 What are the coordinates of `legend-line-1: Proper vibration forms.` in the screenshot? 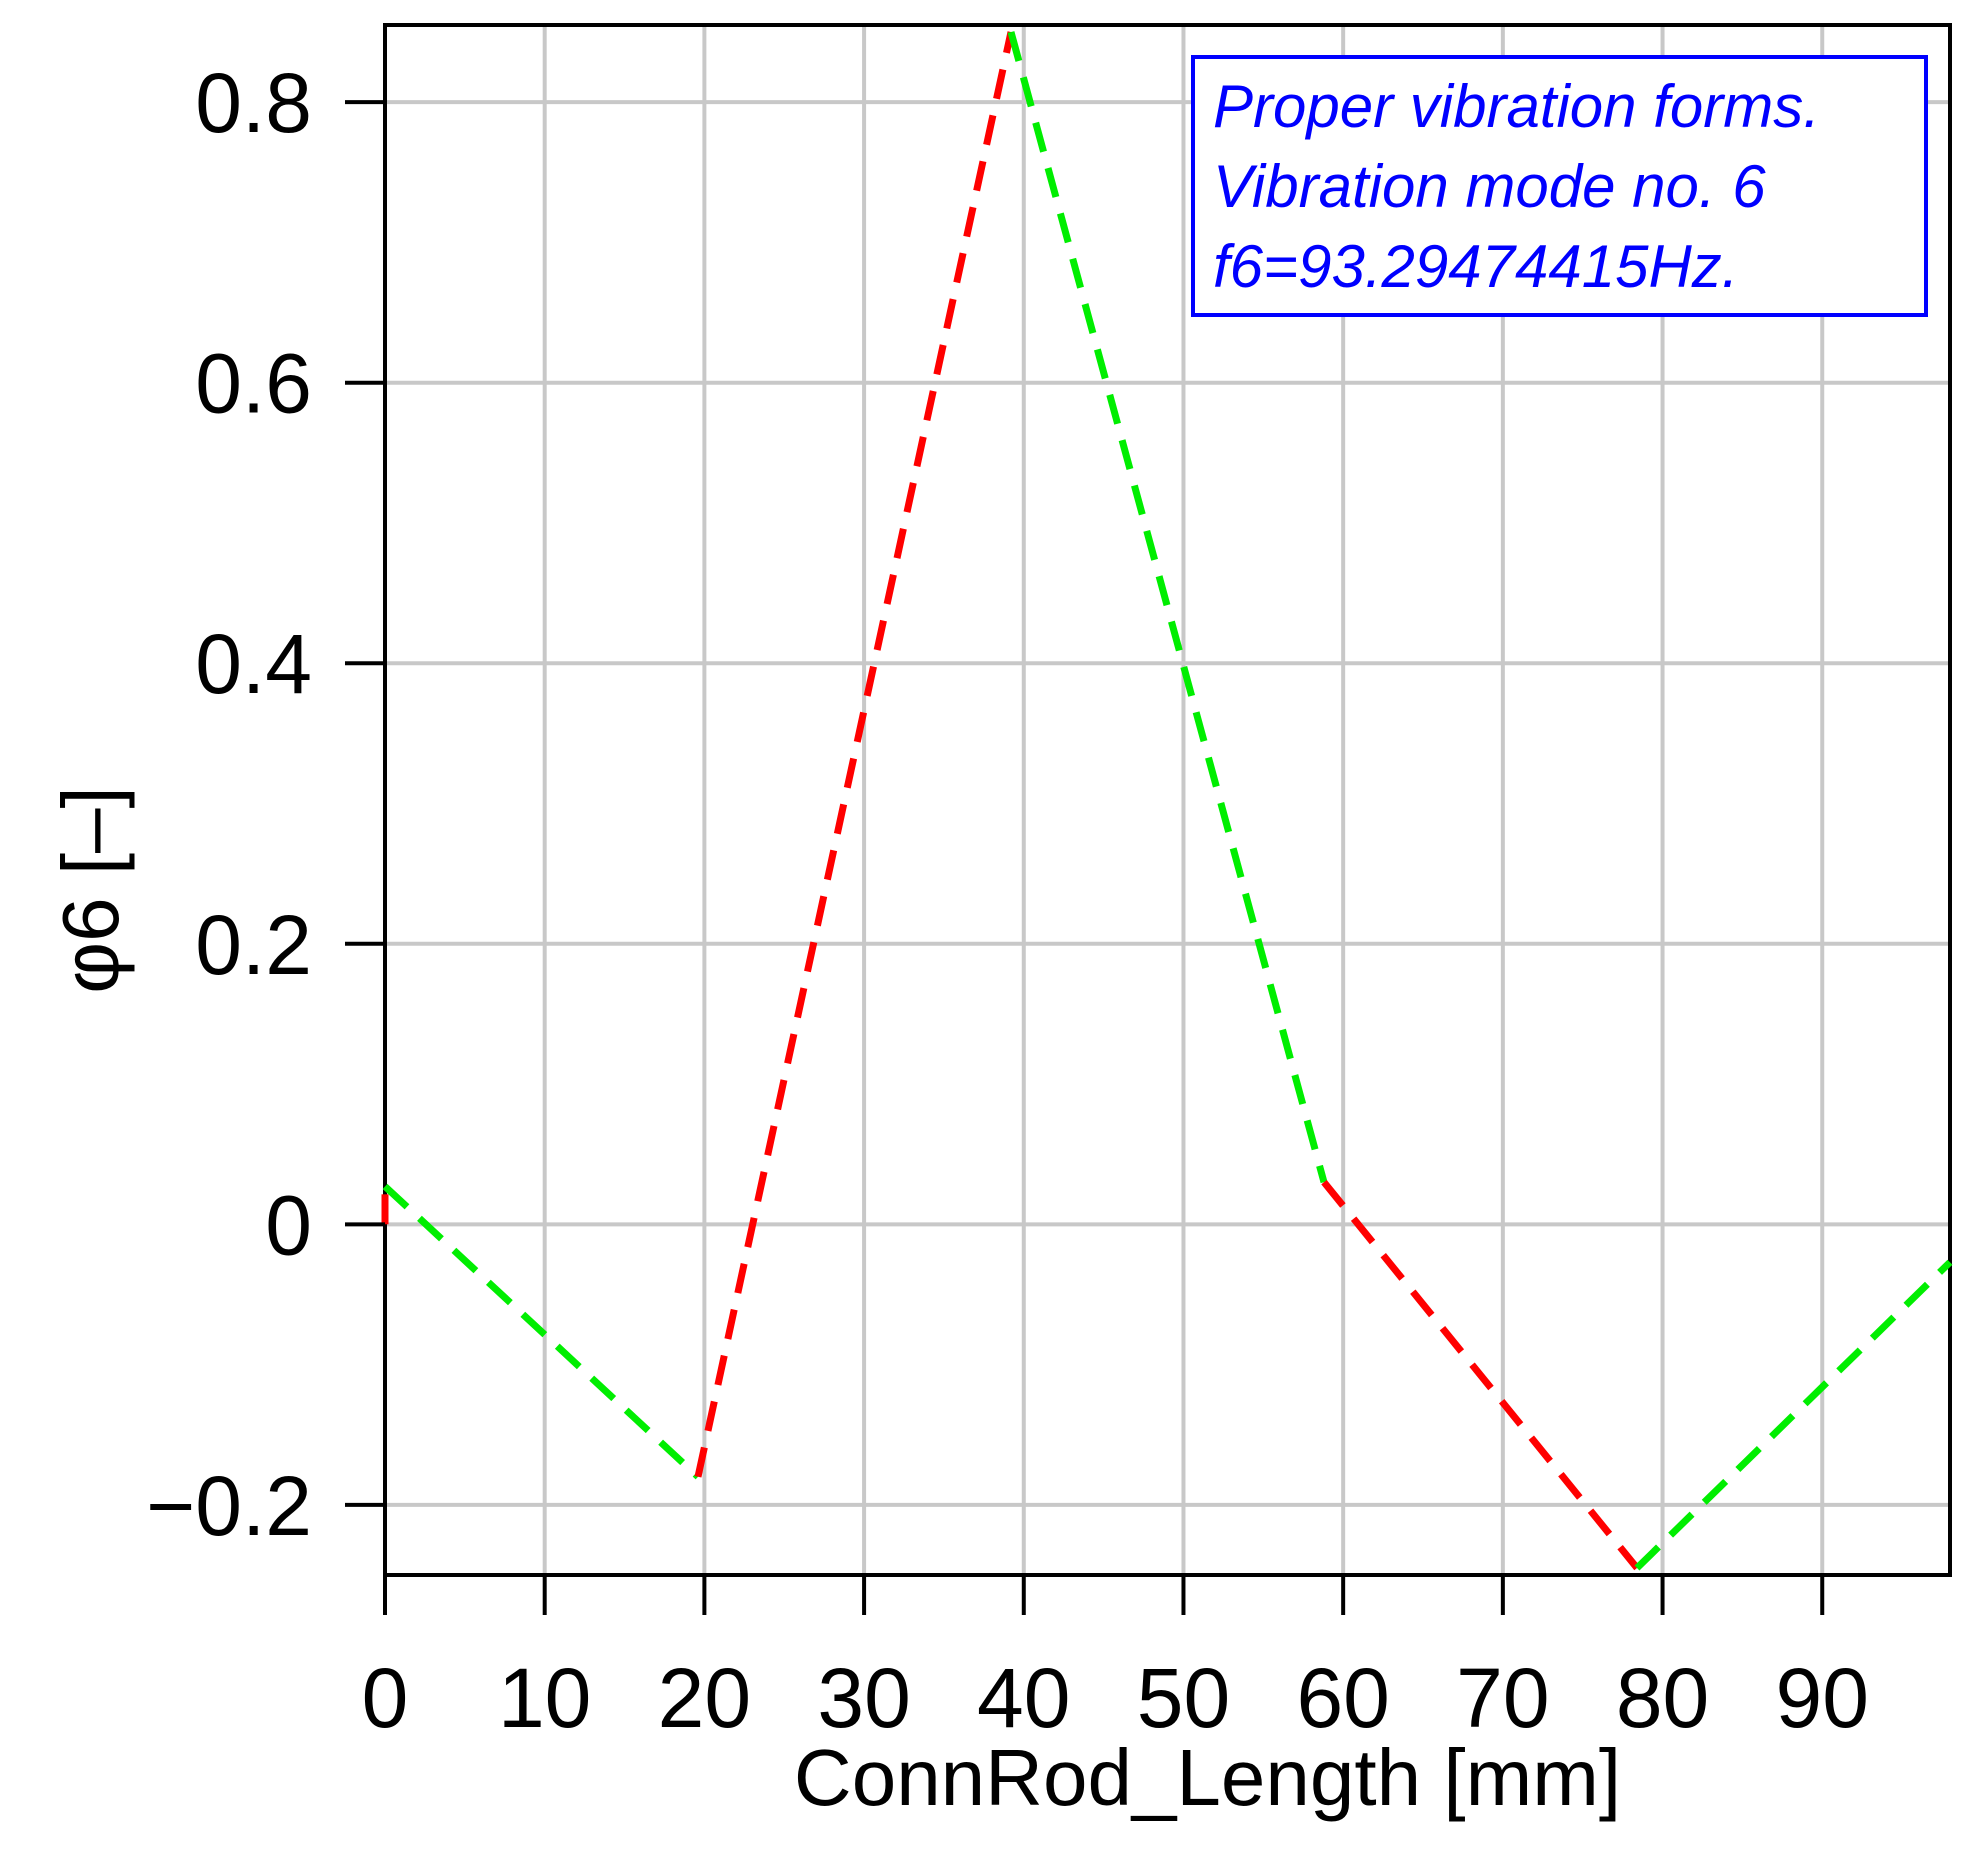 It's located at (1516, 106).